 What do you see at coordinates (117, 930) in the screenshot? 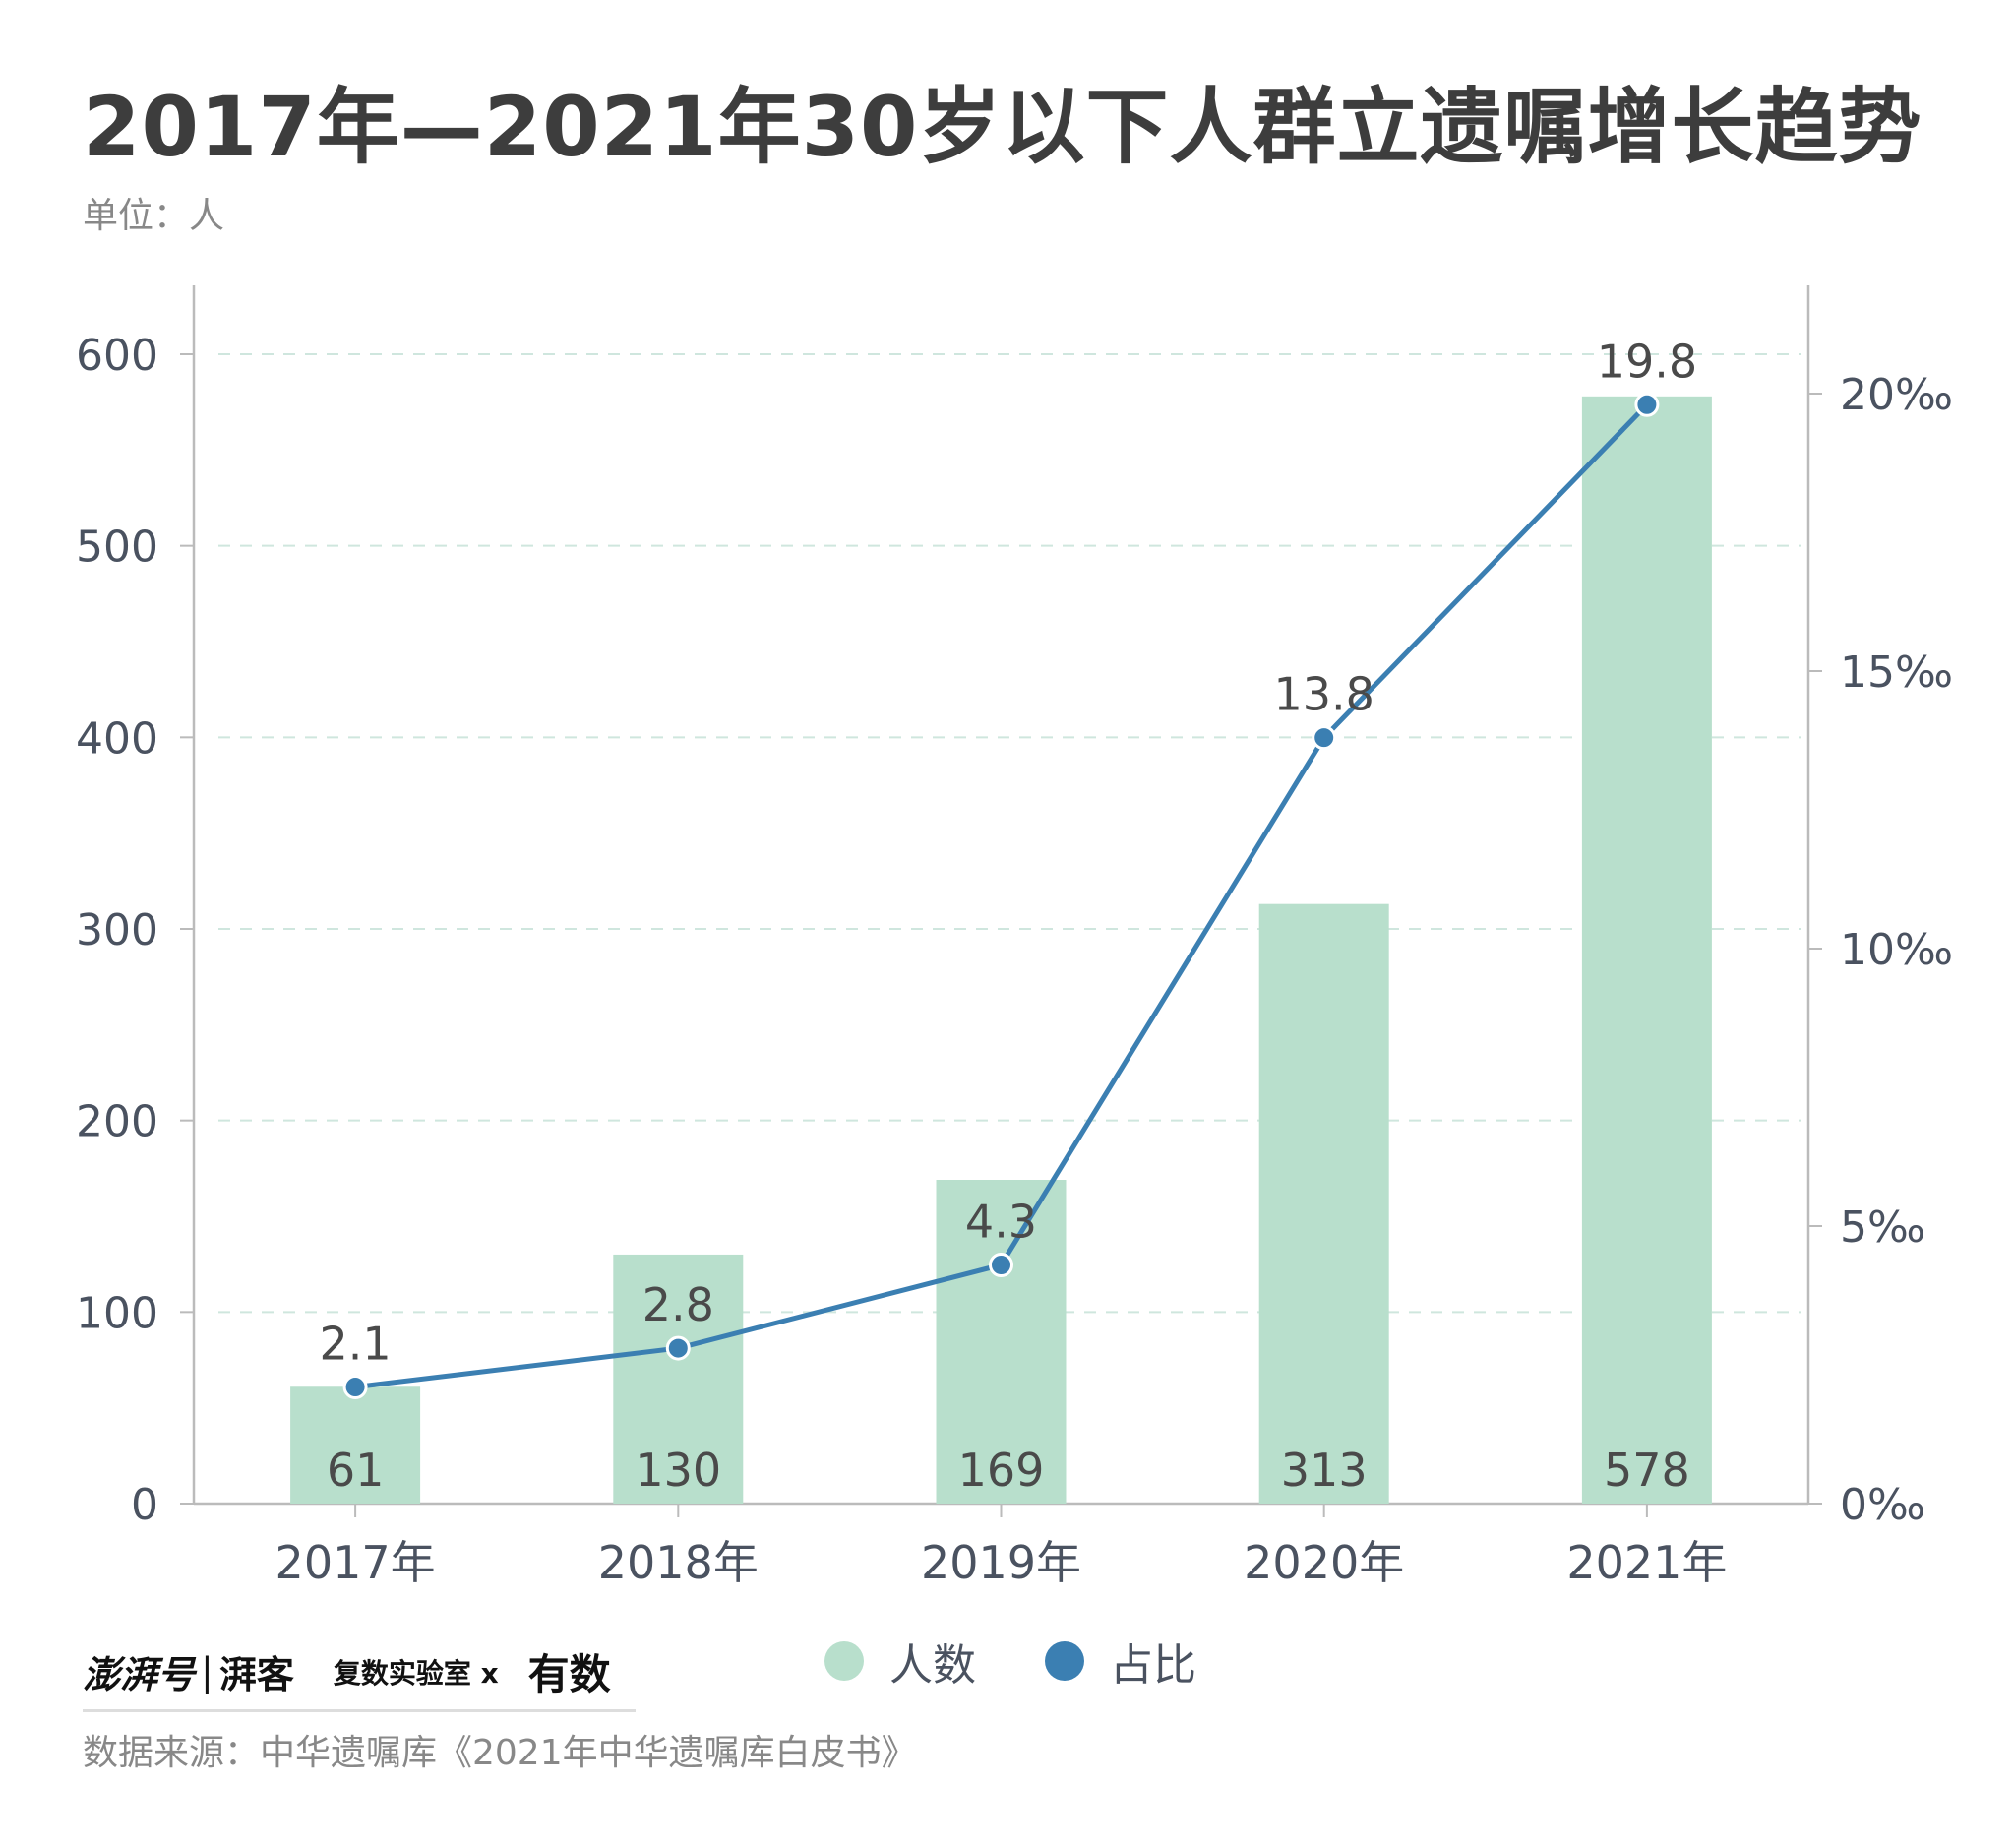
I see `y-tick-label: 300` at bounding box center [117, 930].